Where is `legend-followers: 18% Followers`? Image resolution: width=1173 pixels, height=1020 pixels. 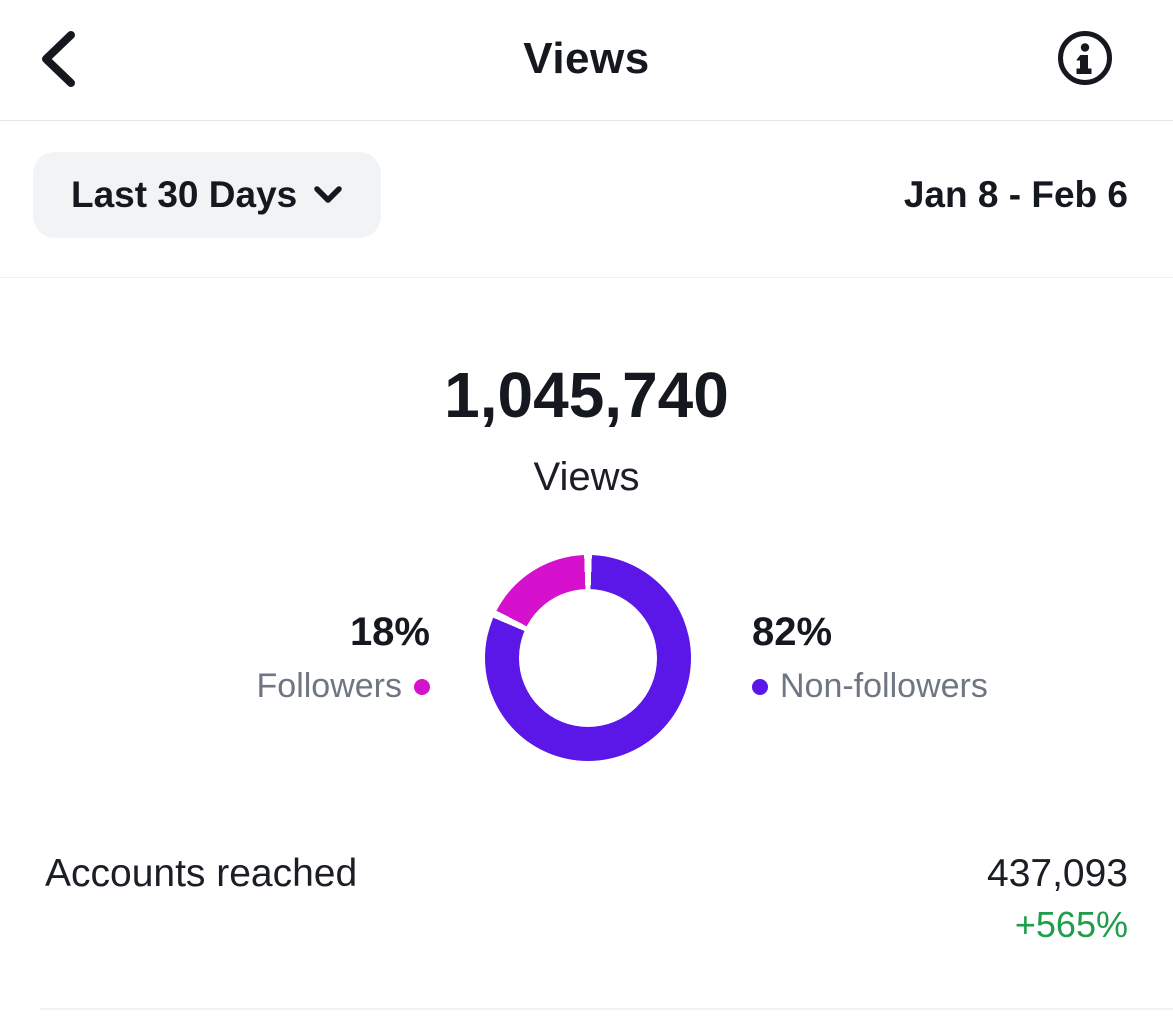
legend-followers: 18% Followers is located at coordinates (235, 658).